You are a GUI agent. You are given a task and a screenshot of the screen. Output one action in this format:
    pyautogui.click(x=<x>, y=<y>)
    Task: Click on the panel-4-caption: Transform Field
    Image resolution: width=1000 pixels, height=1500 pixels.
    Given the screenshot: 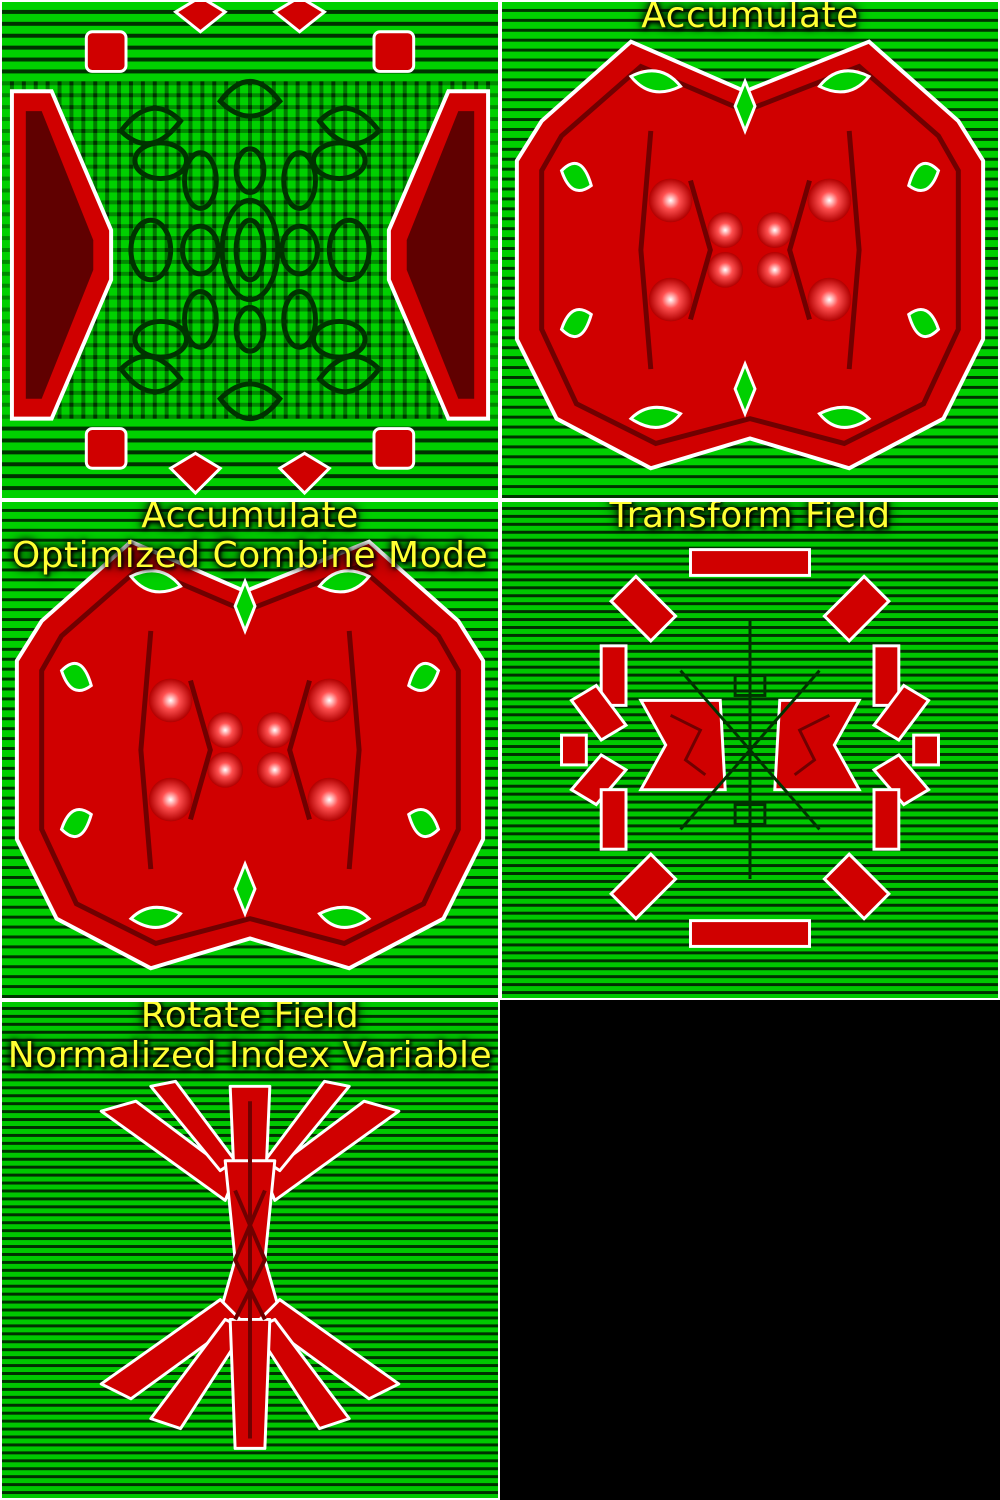 What is the action you would take?
    pyautogui.click(x=750, y=519)
    